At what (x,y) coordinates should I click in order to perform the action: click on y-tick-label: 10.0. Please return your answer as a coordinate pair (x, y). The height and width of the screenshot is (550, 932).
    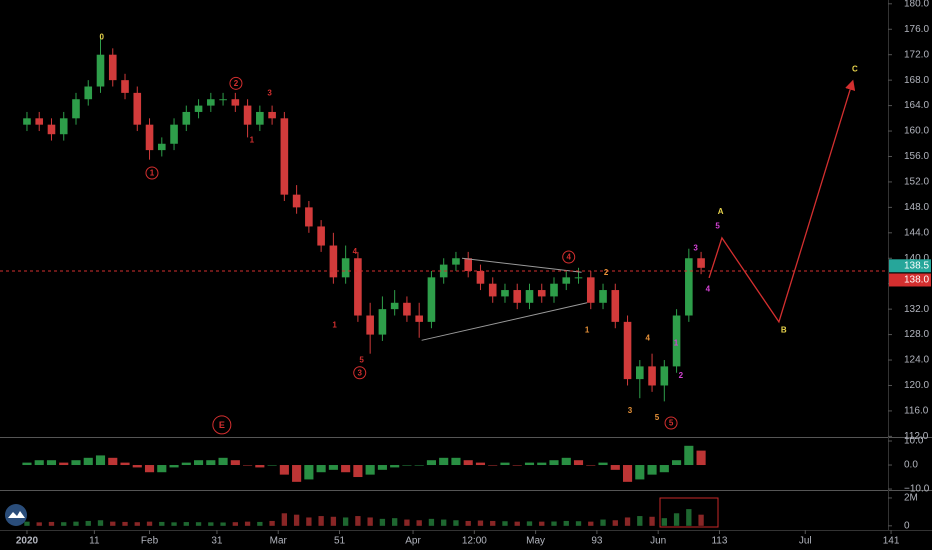
    Looking at the image, I should click on (914, 441).